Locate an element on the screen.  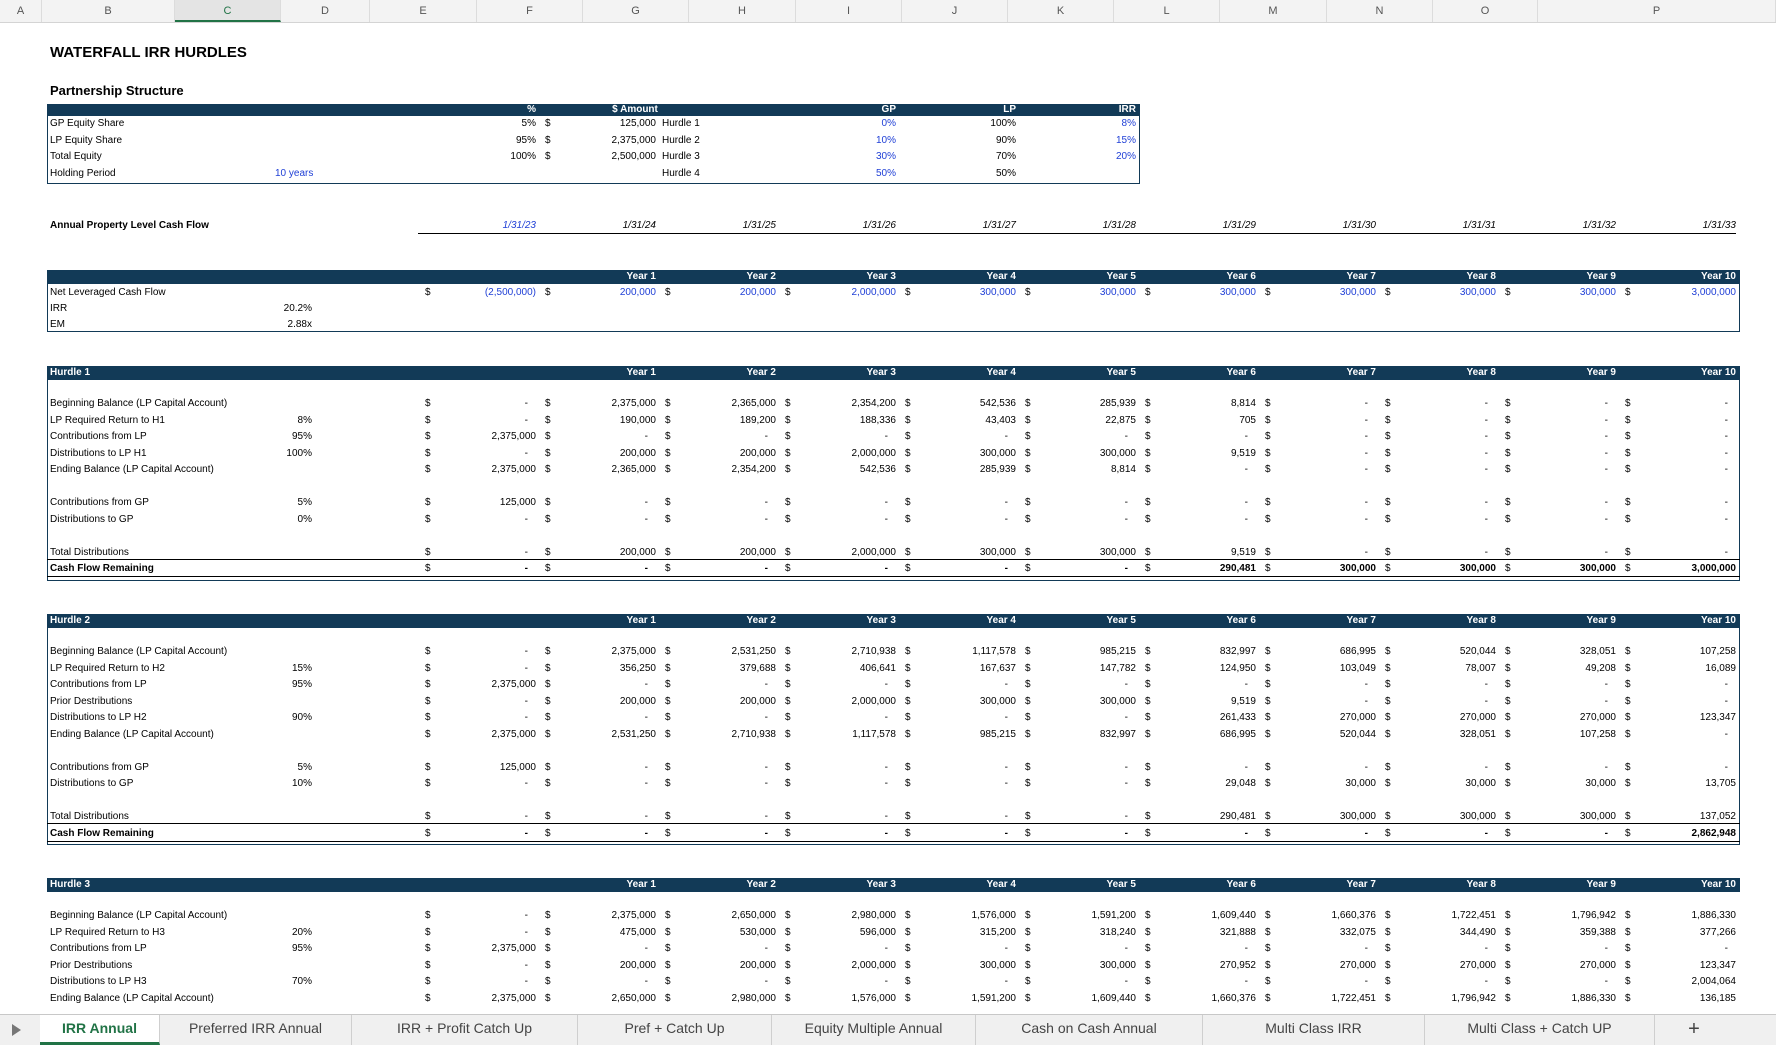
column-header-p: P is located at coordinates (1657, 11).